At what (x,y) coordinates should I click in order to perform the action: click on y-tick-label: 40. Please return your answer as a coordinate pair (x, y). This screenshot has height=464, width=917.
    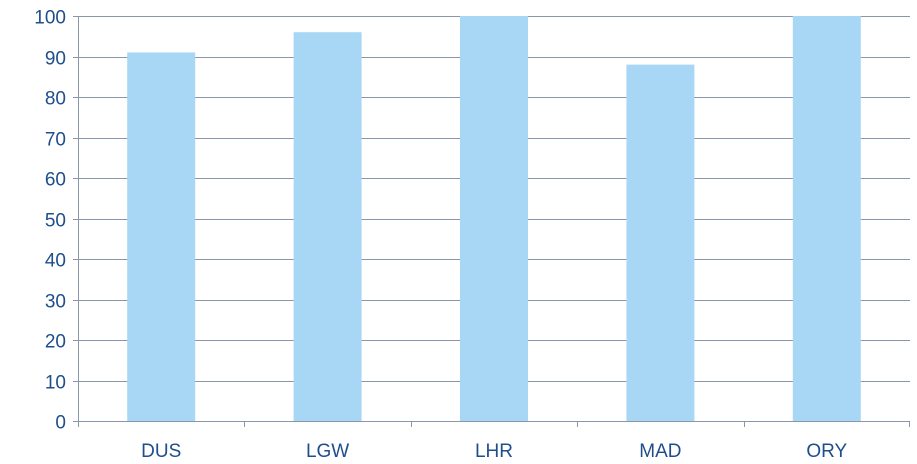
    Looking at the image, I should click on (55, 261).